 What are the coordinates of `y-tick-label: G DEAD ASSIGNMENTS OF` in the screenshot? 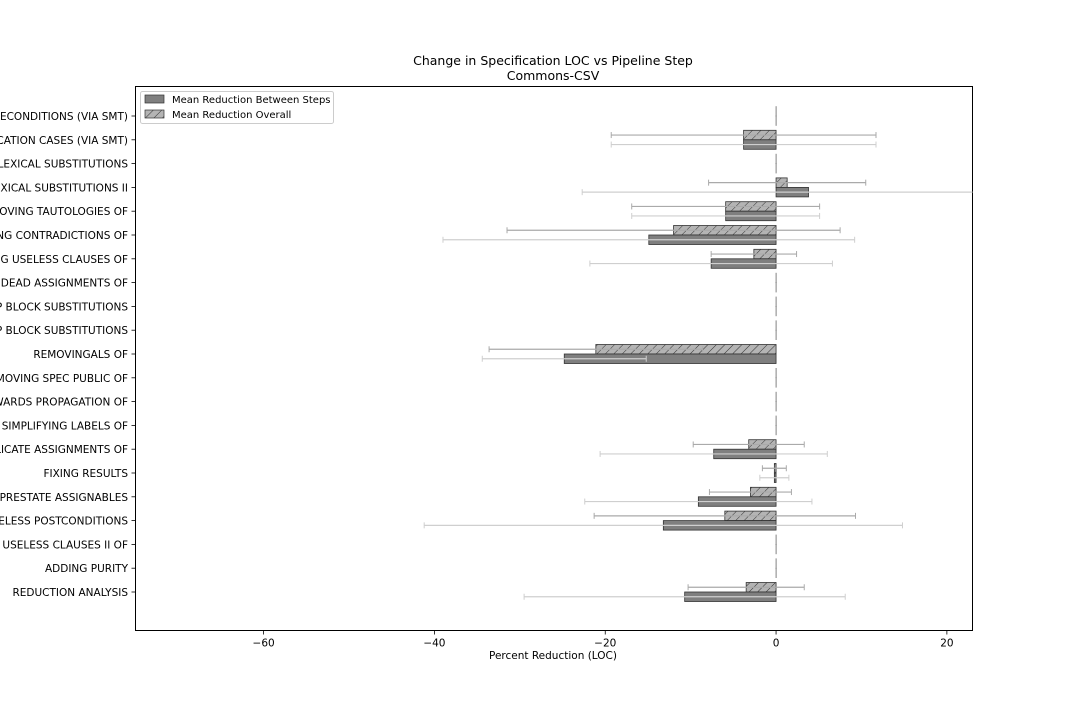 It's located at (64, 284).